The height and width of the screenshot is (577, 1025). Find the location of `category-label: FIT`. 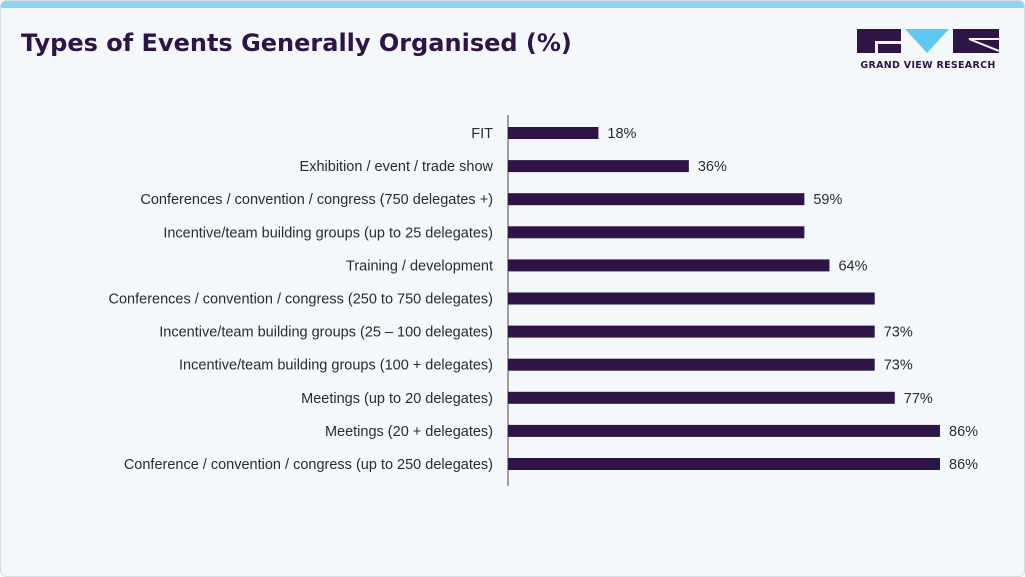

category-label: FIT is located at coordinates (482, 134).